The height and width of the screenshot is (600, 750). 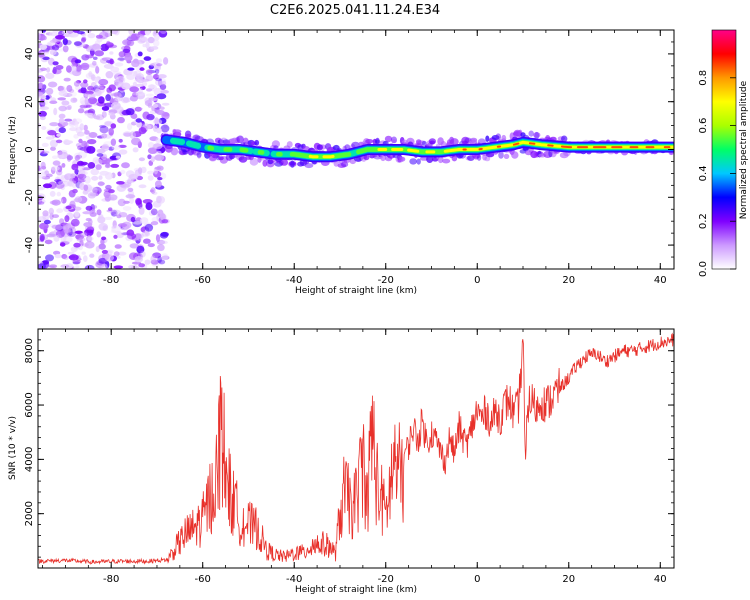 I want to click on y-tick-label: 6000, so click(x=29, y=404).